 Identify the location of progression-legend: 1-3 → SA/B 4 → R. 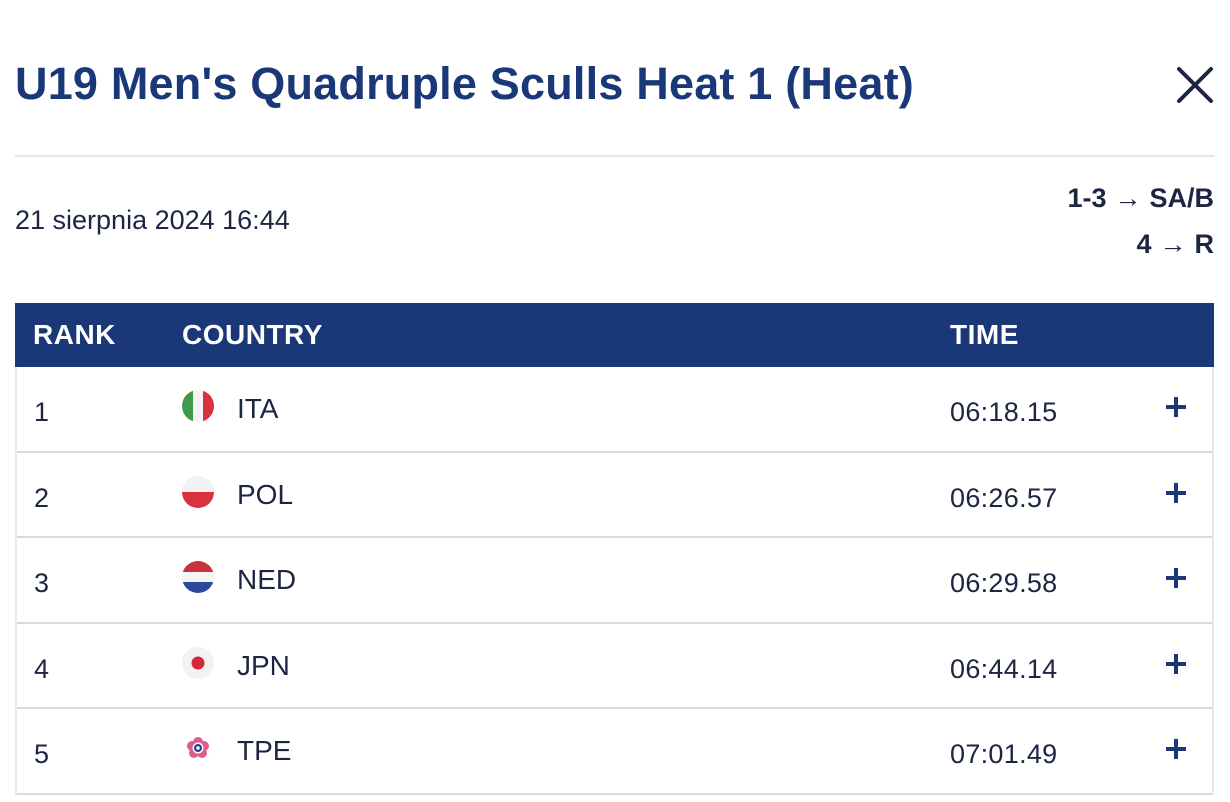
(1140, 226).